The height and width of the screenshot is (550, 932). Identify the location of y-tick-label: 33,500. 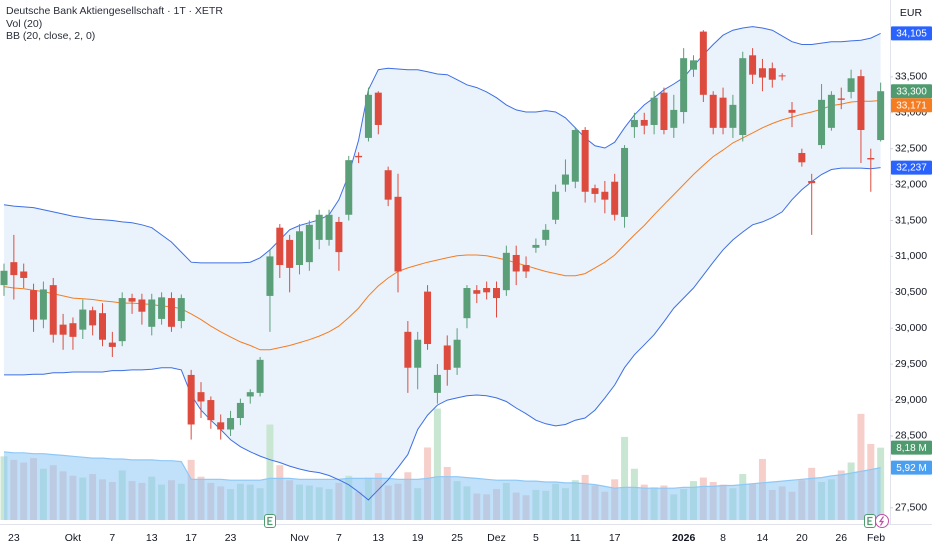
(911, 77).